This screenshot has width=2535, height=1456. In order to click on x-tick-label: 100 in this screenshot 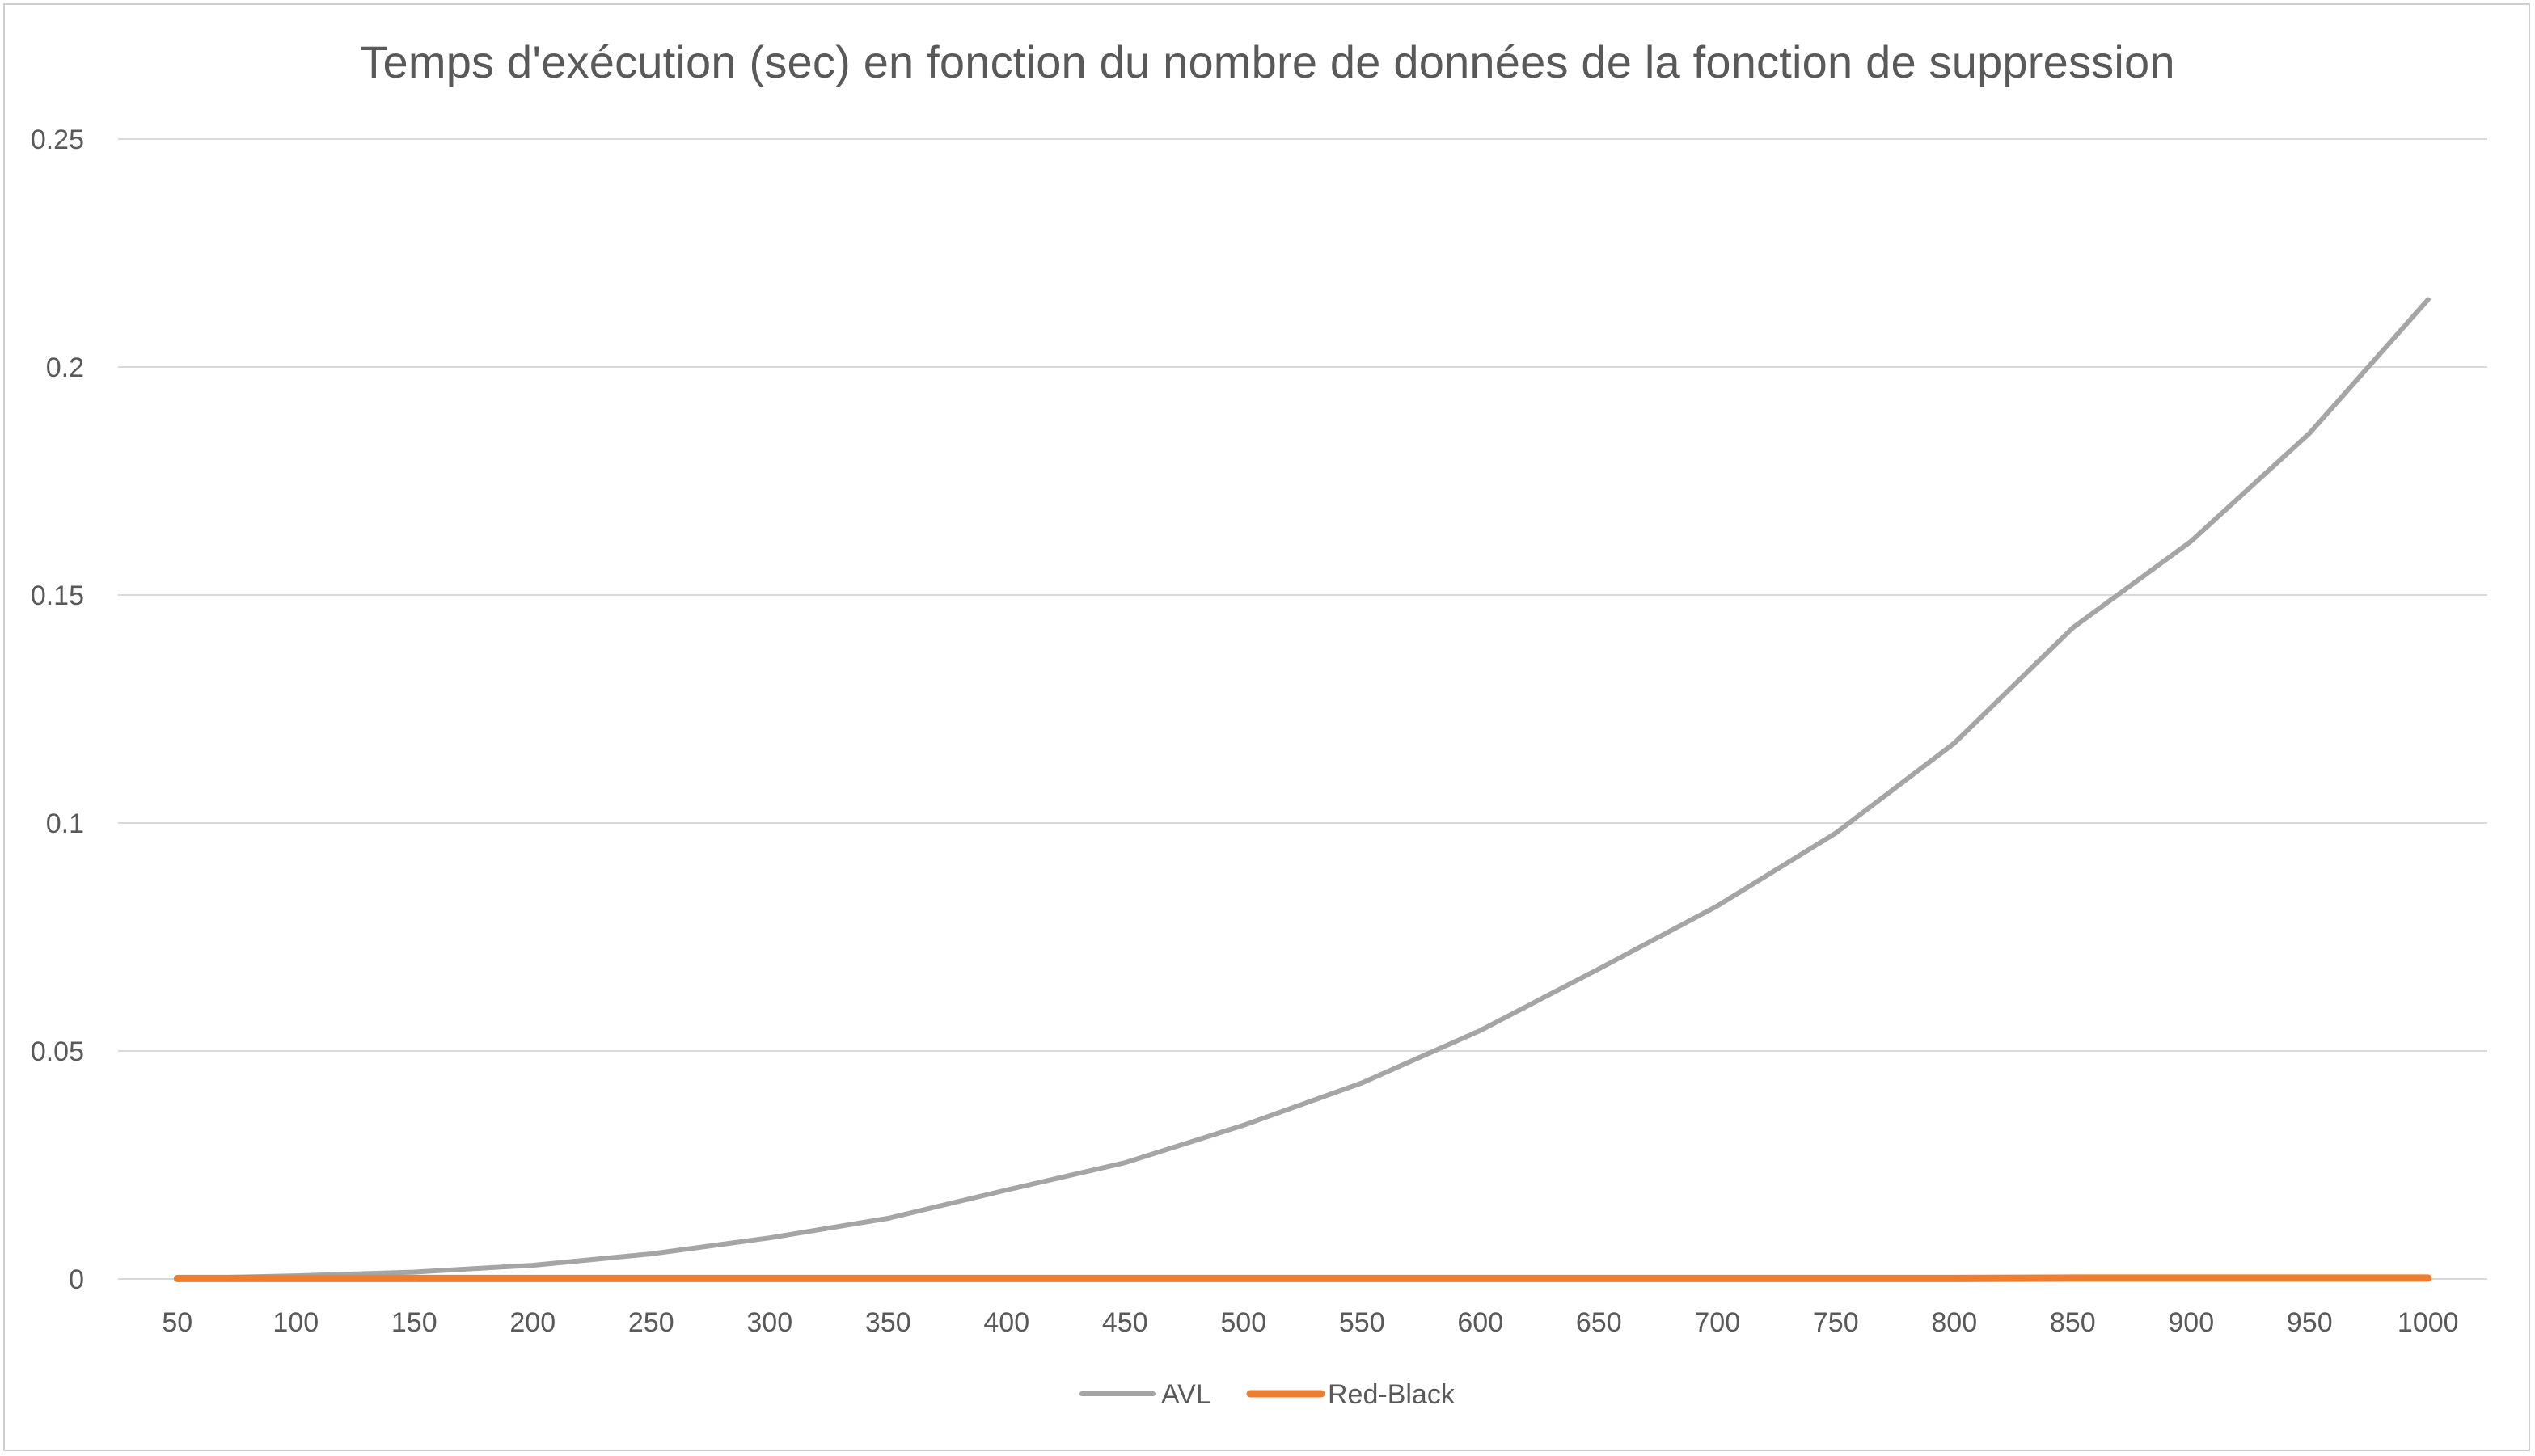, I will do `click(296, 1322)`.